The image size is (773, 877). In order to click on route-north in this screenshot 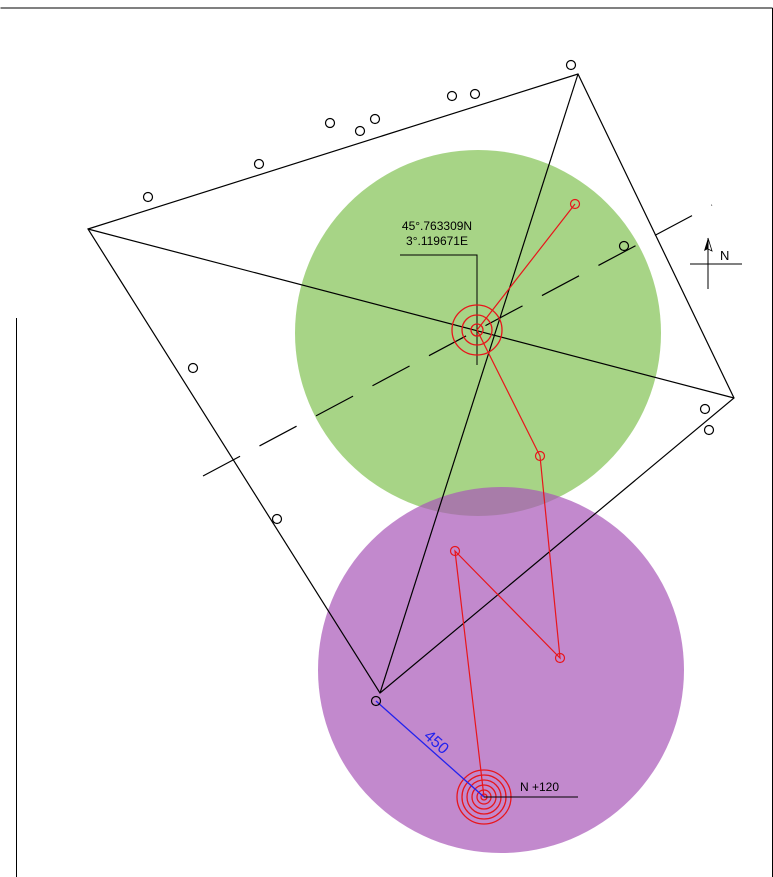, I will do `click(526, 267)`.